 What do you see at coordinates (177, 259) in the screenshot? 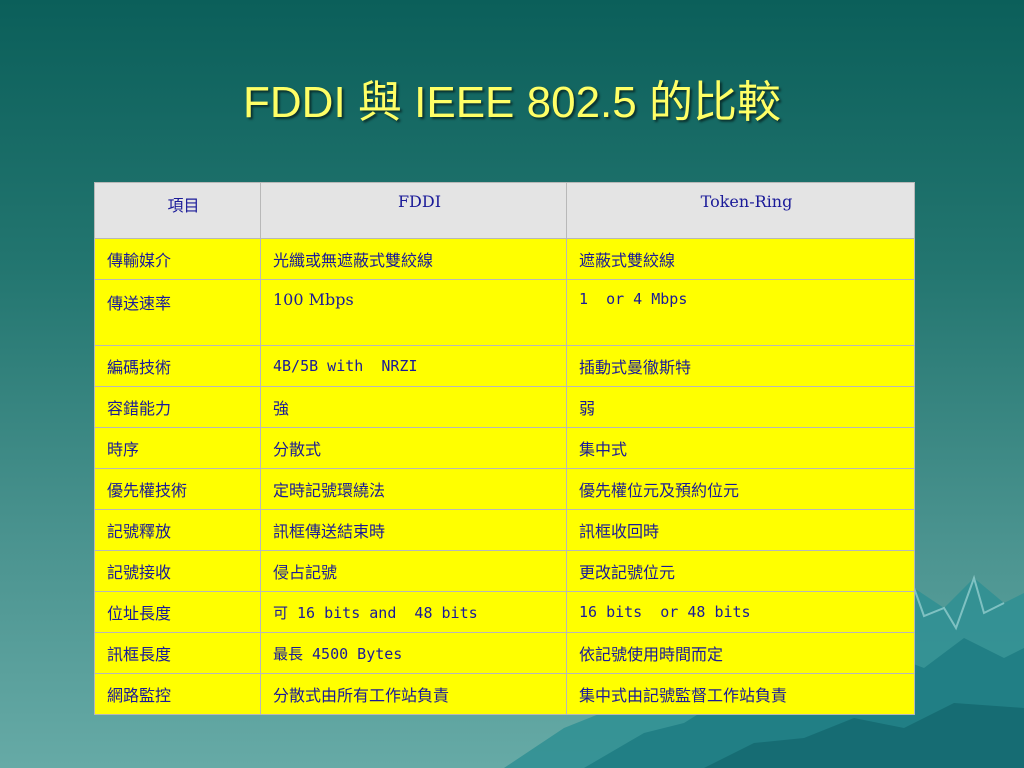
I see `row-label: 傳輸媒介` at bounding box center [177, 259].